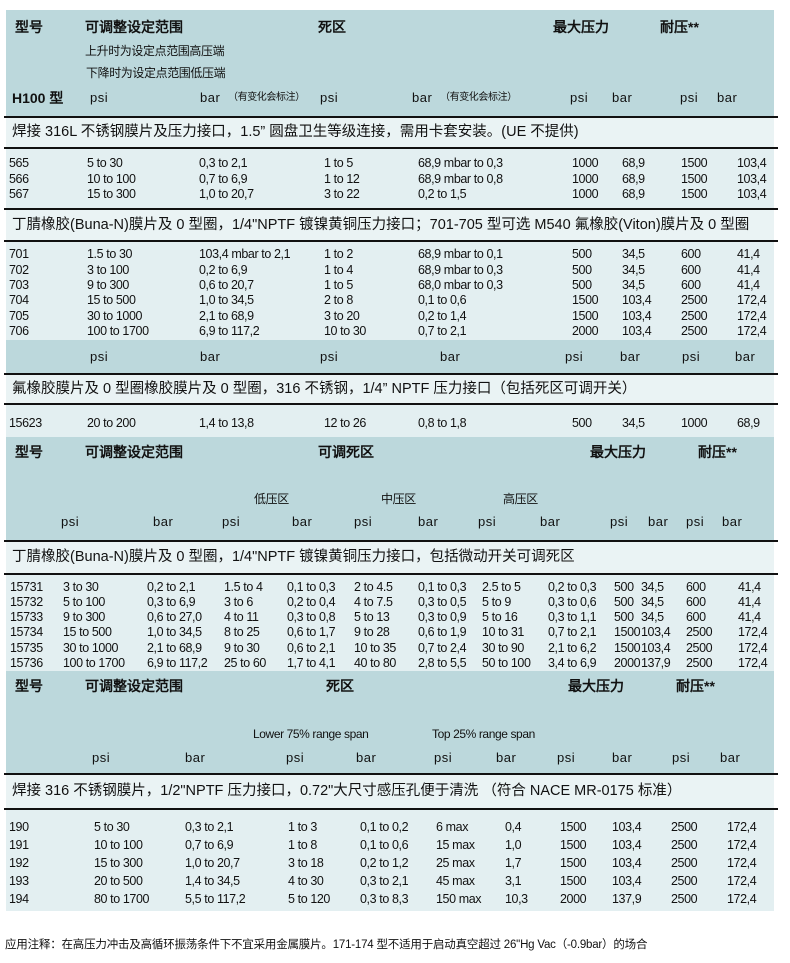 The image size is (790, 963). I want to click on table-cell: 0,2 to 1,5, so click(442, 194).